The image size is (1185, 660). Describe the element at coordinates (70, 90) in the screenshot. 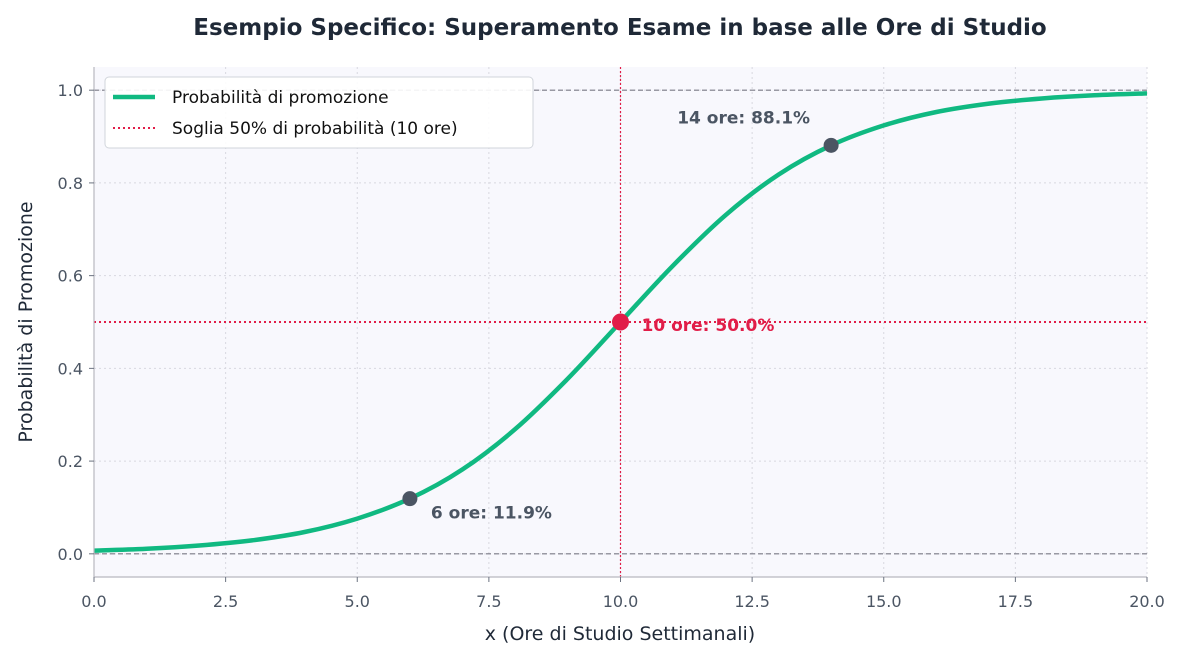

I see `y-tick-label: 1.0` at that location.